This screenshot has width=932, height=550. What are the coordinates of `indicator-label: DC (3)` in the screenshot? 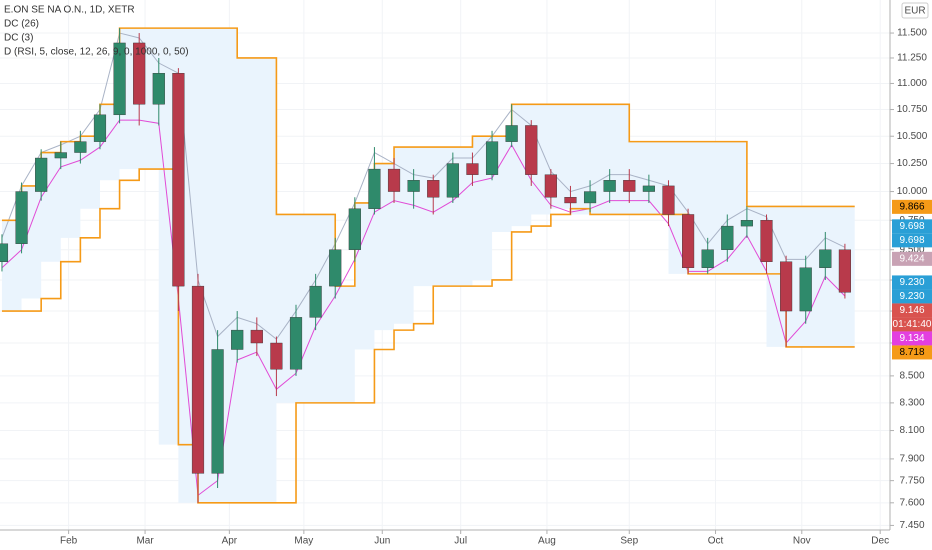 It's located at (18, 38).